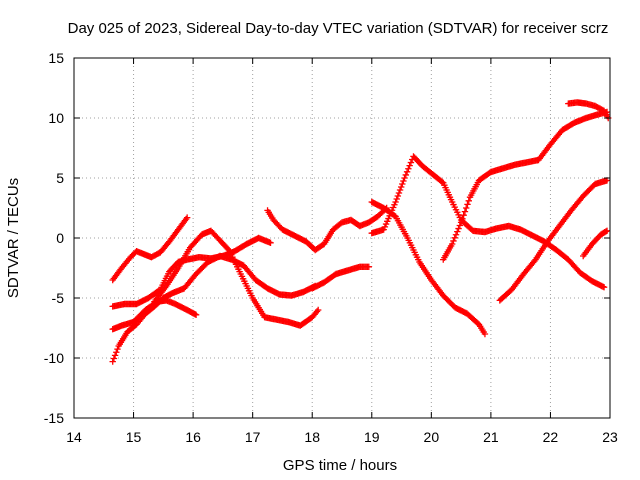 The image size is (640, 480). Describe the element at coordinates (253, 437) in the screenshot. I see `x-tick-label: 17` at that location.